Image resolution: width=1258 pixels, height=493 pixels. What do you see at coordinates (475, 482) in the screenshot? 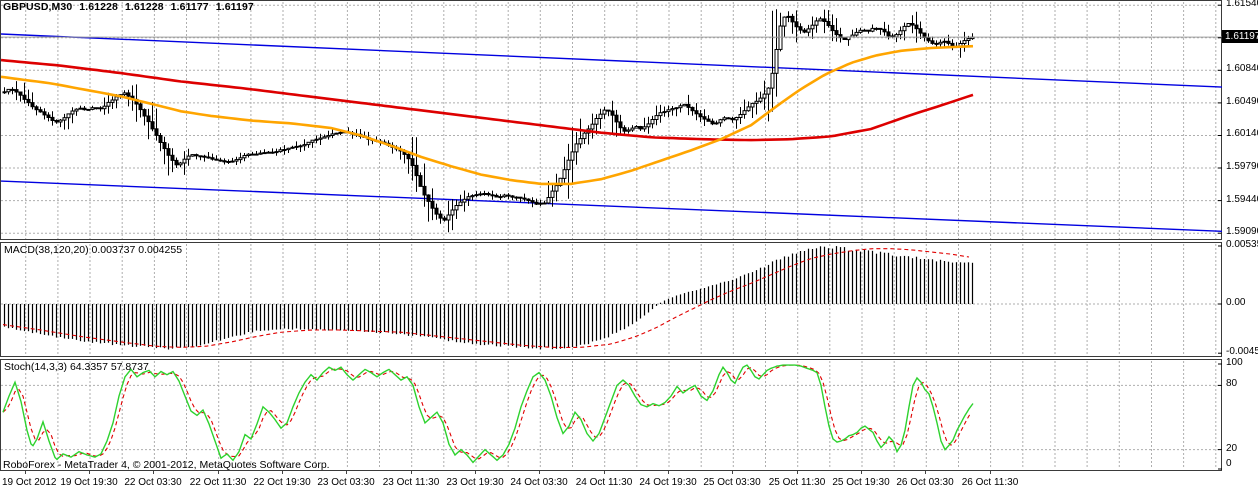
I see `time-axis-label: 23 Oct 19:30` at bounding box center [475, 482].